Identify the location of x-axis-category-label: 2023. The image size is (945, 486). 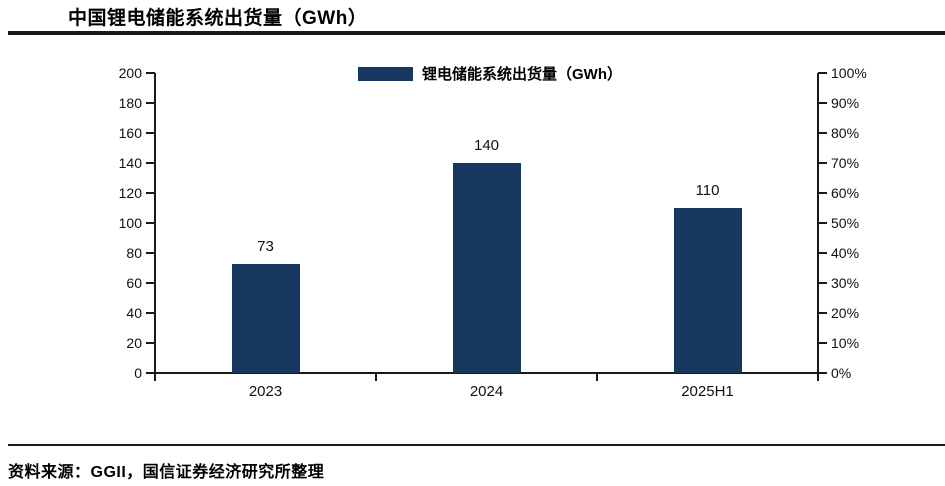
(265, 391).